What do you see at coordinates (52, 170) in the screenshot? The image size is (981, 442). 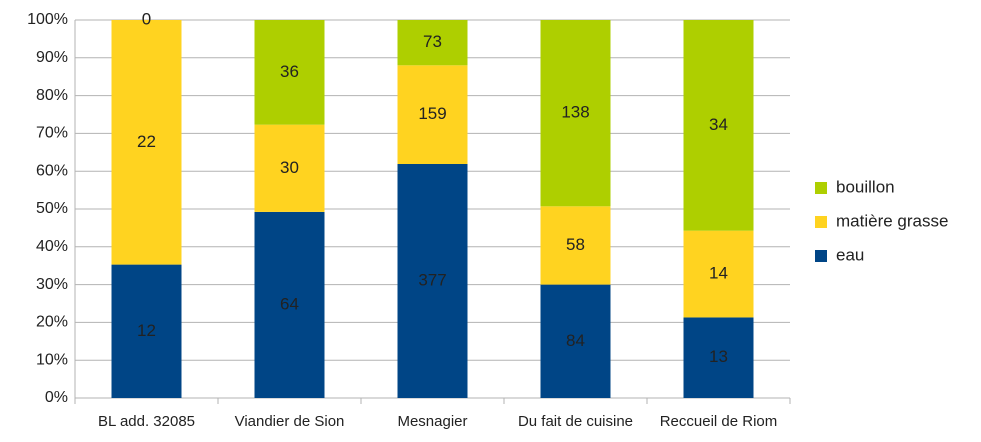 I see `y-tick-label: 60%` at bounding box center [52, 170].